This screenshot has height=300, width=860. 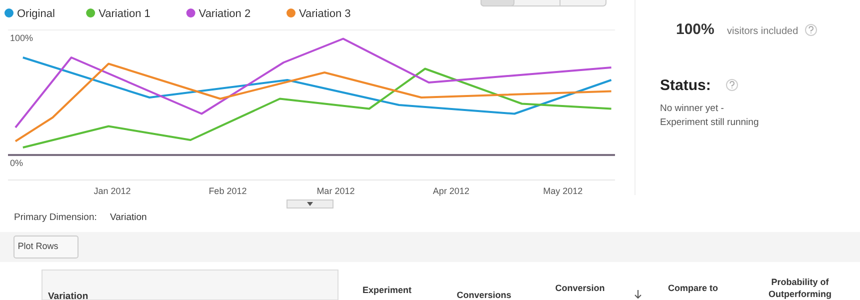 What do you see at coordinates (685, 85) in the screenshot?
I see `text: Status:` at bounding box center [685, 85].